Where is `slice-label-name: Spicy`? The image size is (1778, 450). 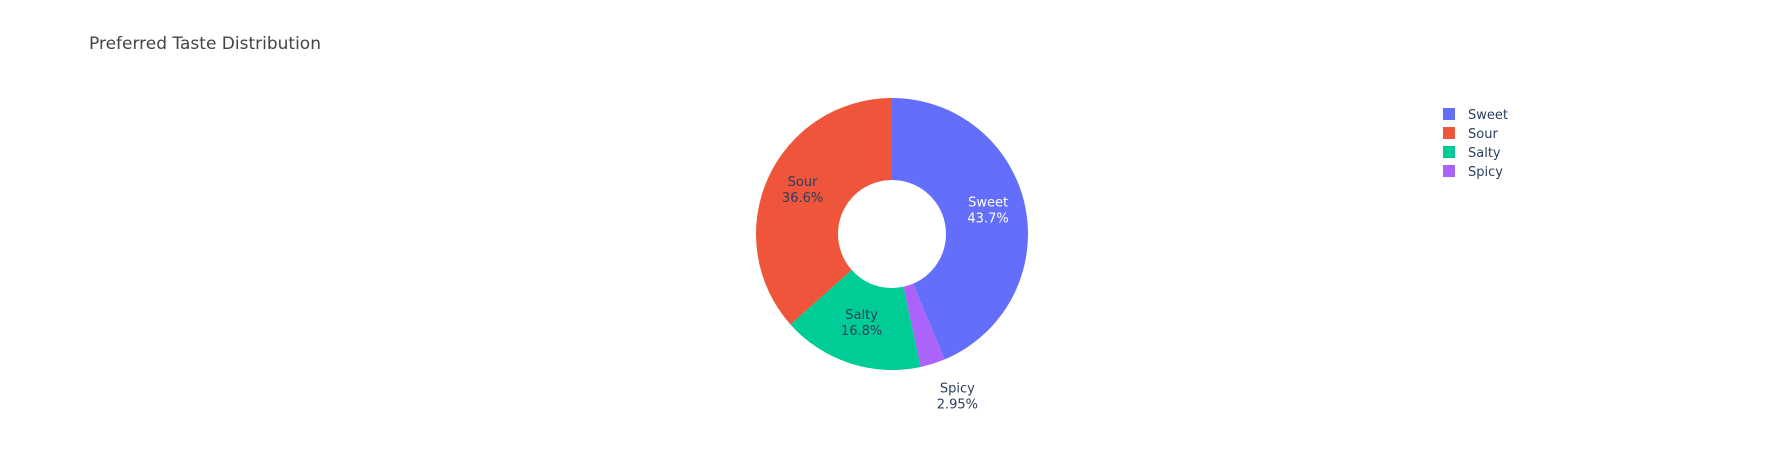
slice-label-name: Spicy is located at coordinates (957, 389).